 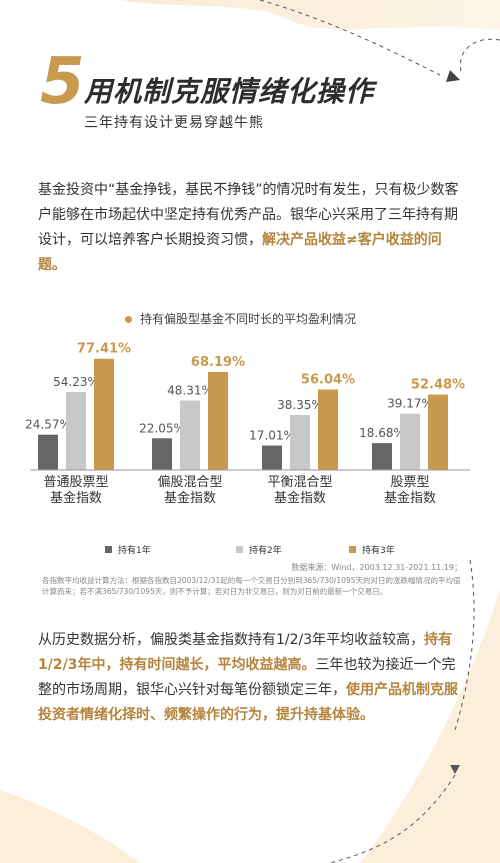 What do you see at coordinates (328, 379) in the screenshot?
I see `data-label-3-3: 56.04%` at bounding box center [328, 379].